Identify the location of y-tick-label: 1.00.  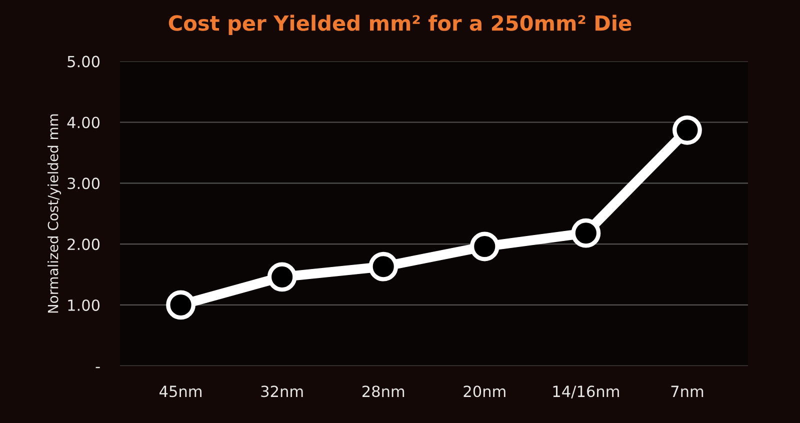
(84, 305).